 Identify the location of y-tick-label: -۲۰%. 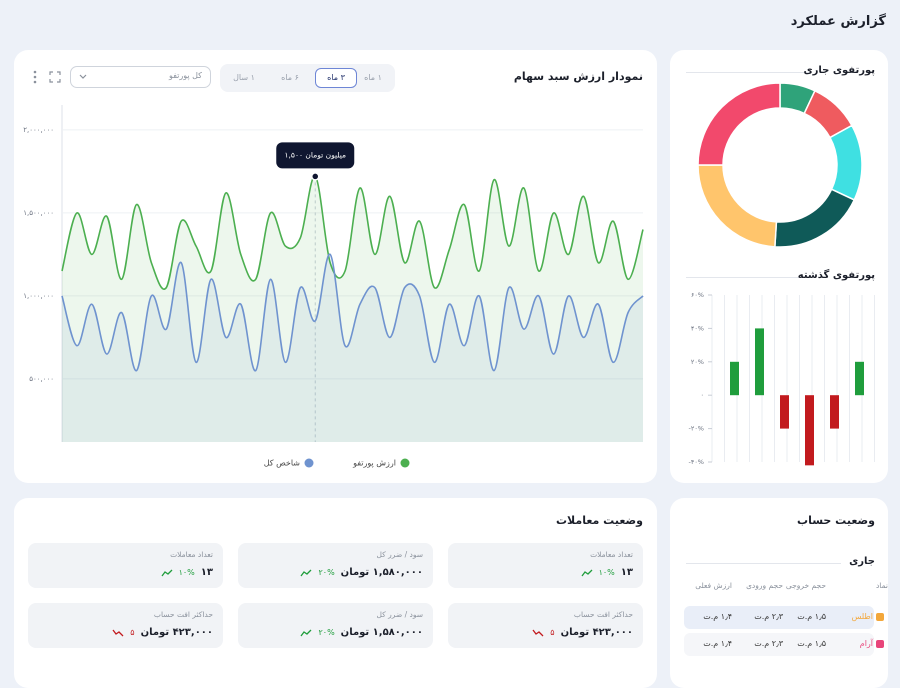
(696, 429).